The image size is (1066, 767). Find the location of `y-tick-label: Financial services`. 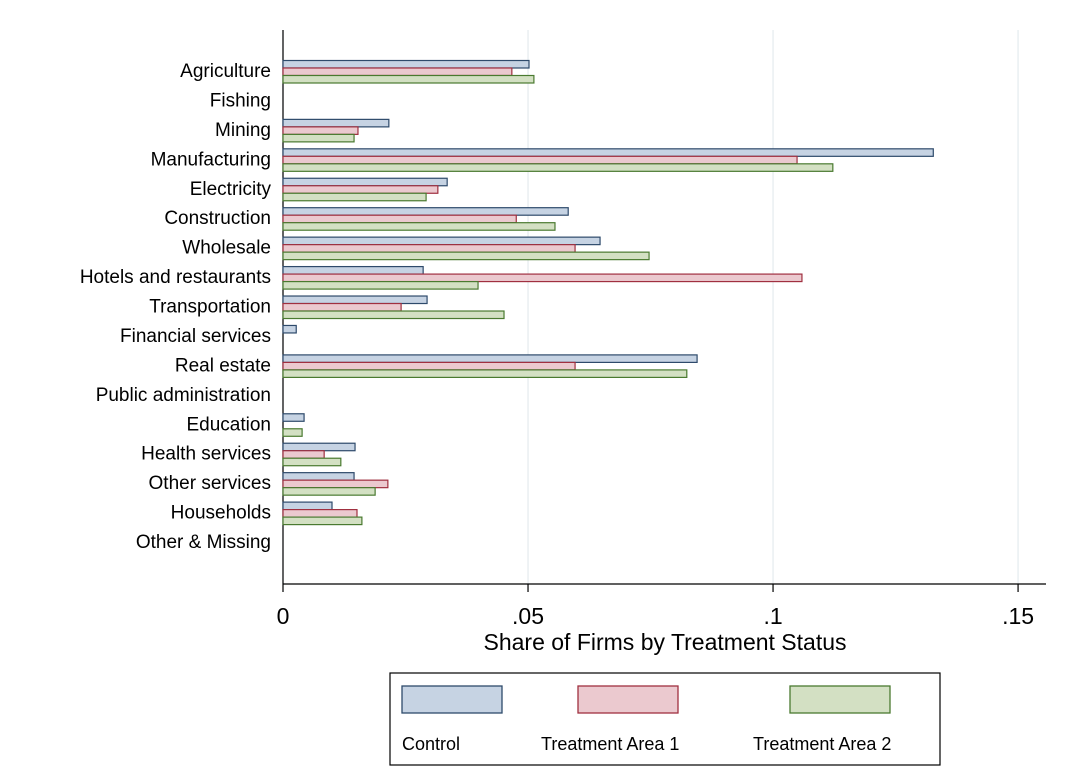

y-tick-label: Financial services is located at coordinates (195, 336).